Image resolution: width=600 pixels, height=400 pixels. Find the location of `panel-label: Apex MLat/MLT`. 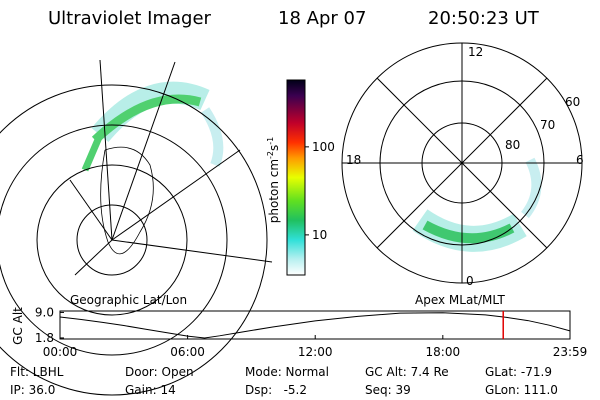

panel-label: Apex MLat/MLT is located at coordinates (460, 300).